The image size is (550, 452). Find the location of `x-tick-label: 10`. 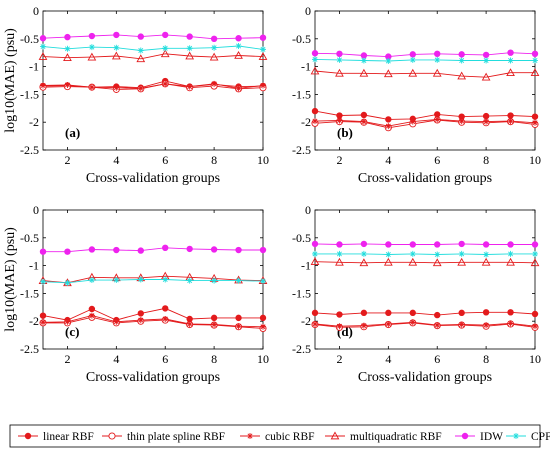

x-tick-label: 10 is located at coordinates (263, 359).